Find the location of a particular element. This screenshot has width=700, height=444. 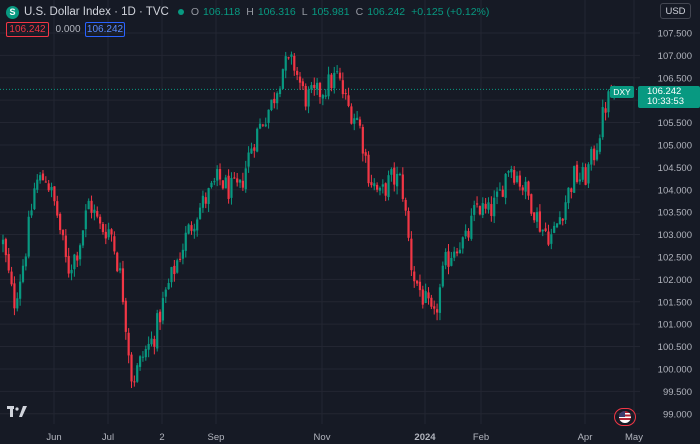

time-axis: Jun Jul 2 Sep Nov 2024 Feb Apr May is located at coordinates (344, 437).